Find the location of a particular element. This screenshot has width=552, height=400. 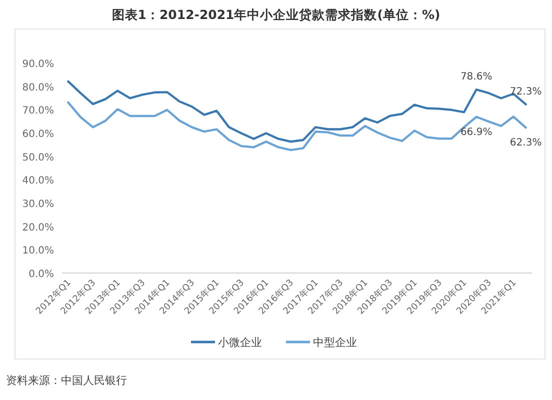

chart-title: 图表1：2012-2021年中小企业贷款需求指数(单位：%) is located at coordinates (276, 14).